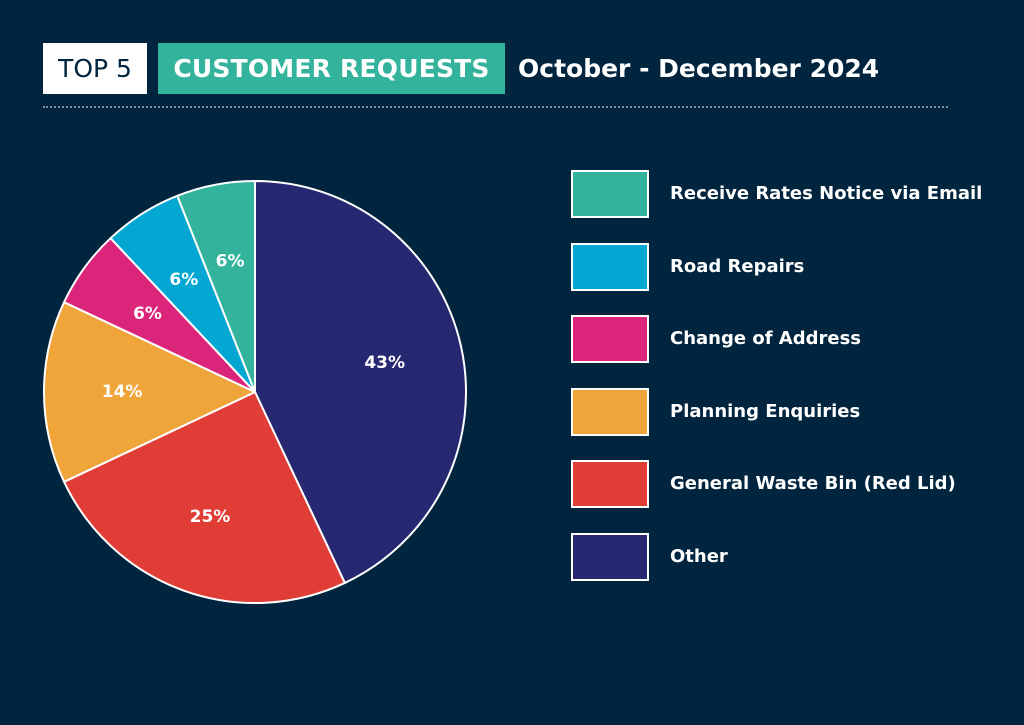 The image size is (1024, 725). I want to click on pie-slice-planning-enquiries, so click(149, 392).